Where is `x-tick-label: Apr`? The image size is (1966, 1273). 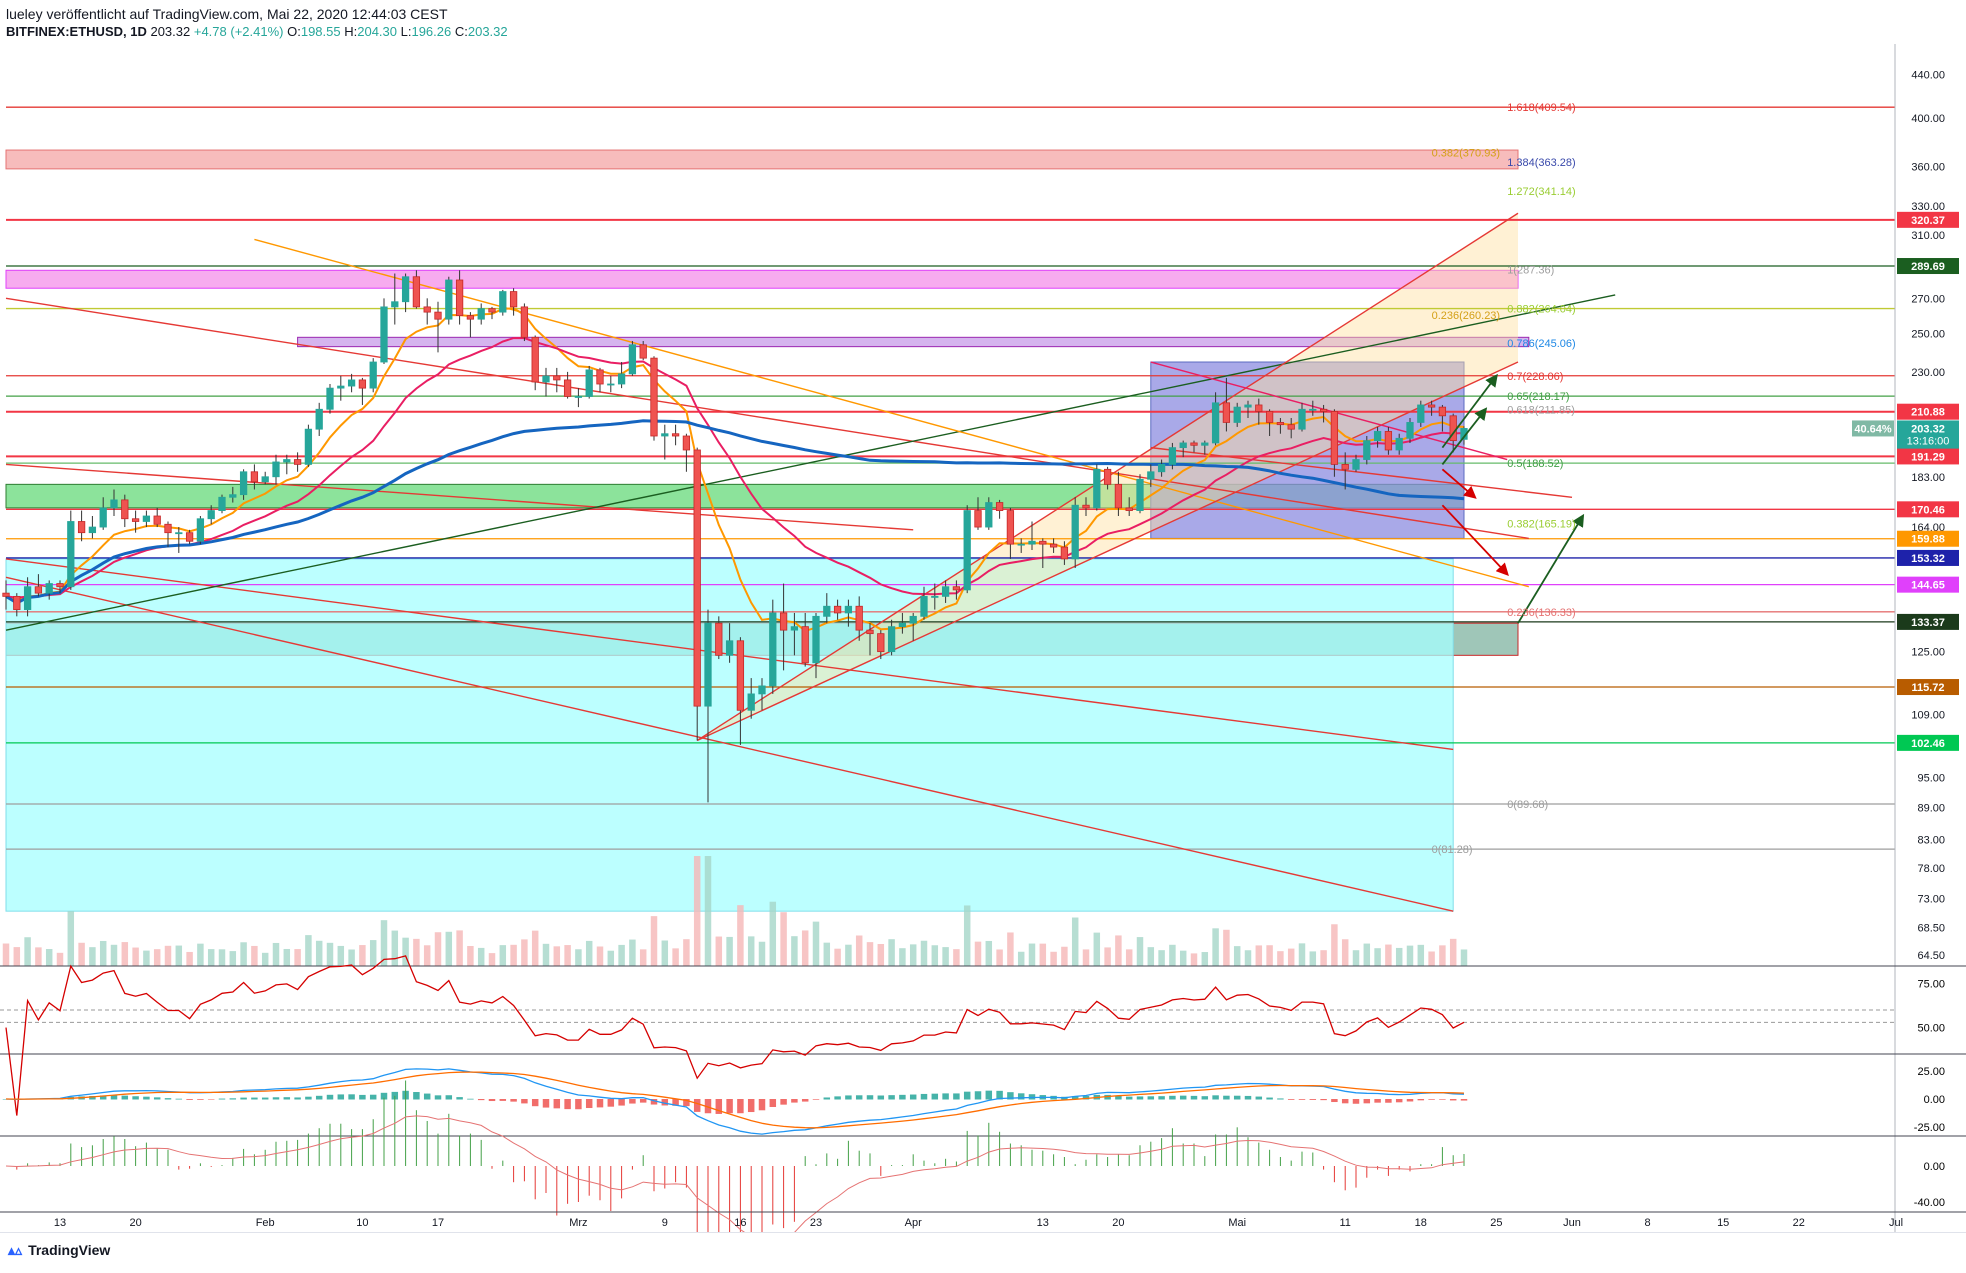 x-tick-label: Apr is located at coordinates (913, 1223).